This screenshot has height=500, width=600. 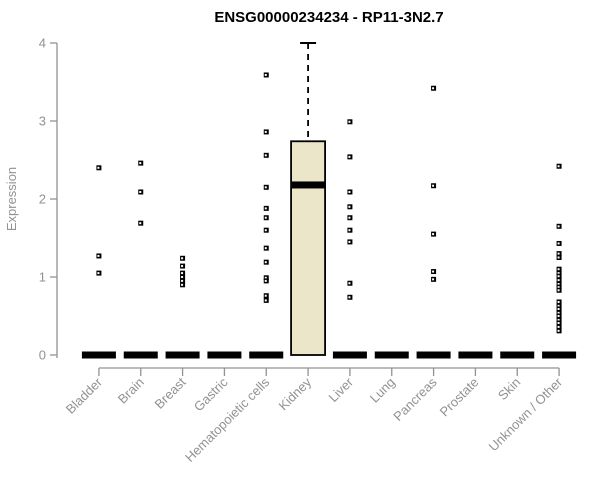 What do you see at coordinates (308, 248) in the screenshot?
I see `boxplot-box` at bounding box center [308, 248].